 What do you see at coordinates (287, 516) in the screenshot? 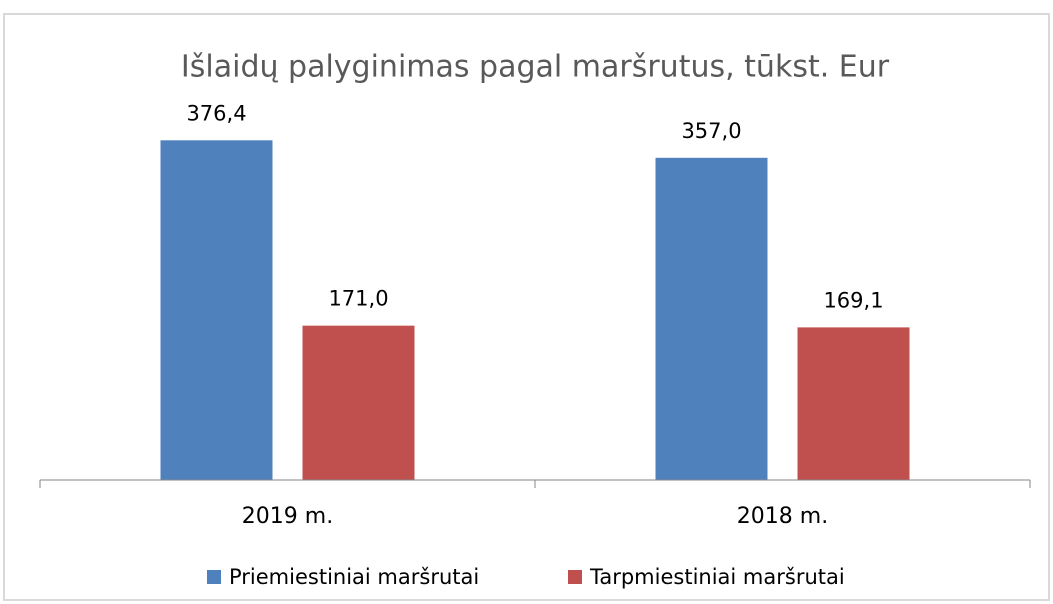
I see `x-tick-label: 2019 m.` at bounding box center [287, 516].